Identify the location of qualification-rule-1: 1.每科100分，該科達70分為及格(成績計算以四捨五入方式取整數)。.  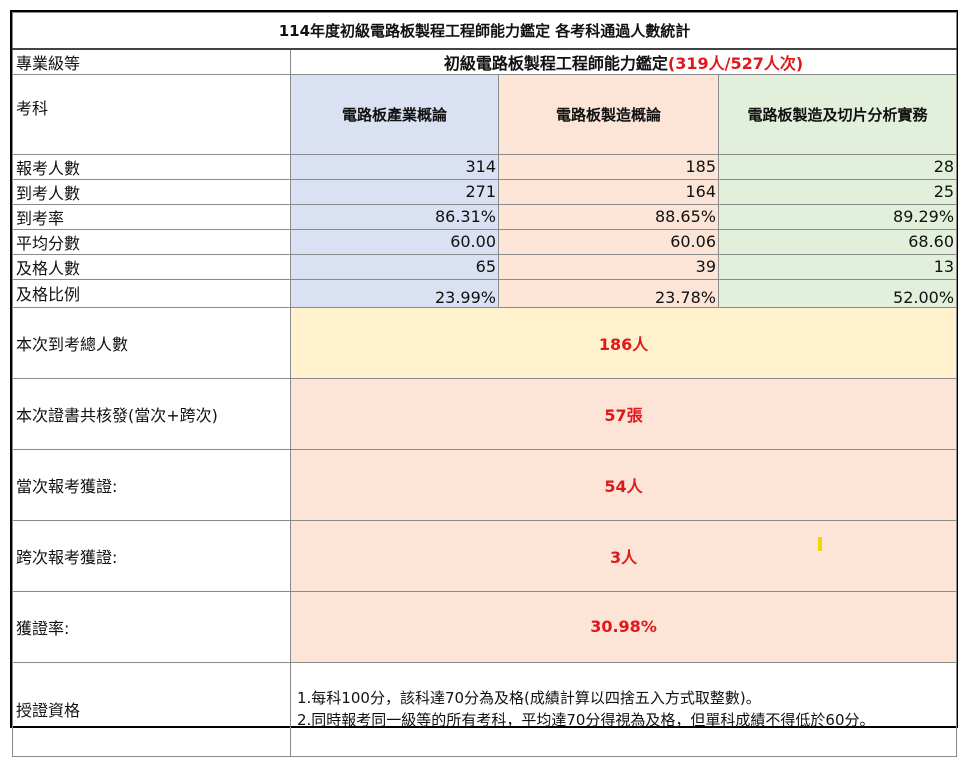
(529, 698).